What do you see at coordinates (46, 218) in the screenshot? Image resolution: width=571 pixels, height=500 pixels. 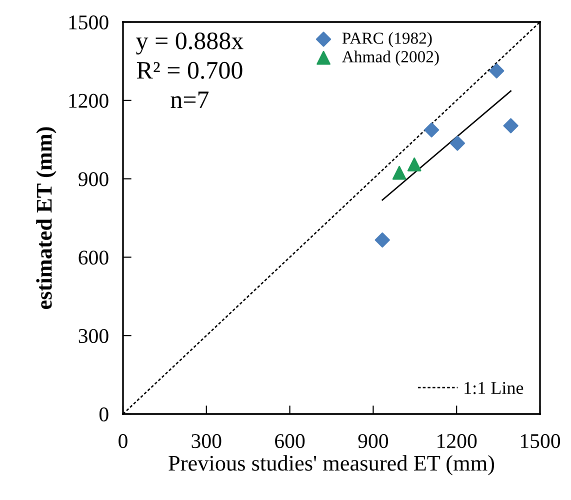 I see `y-axis-title: estimated ET (mm)` at bounding box center [46, 218].